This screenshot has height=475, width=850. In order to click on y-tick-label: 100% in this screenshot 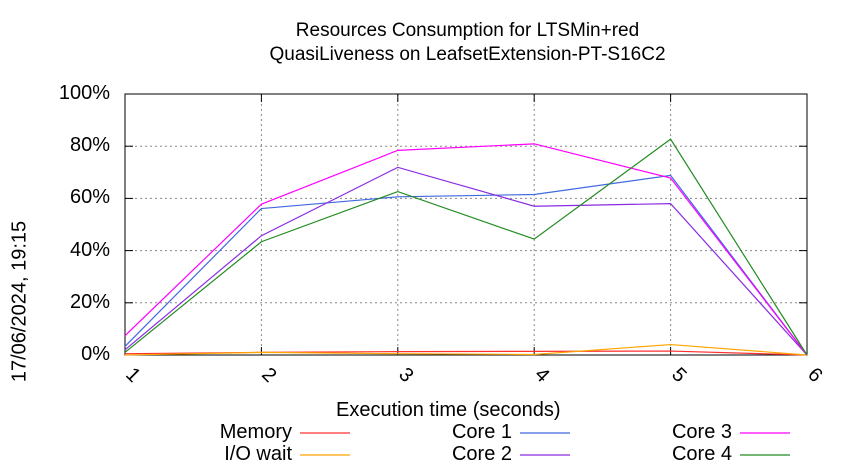, I will do `click(84, 93)`.